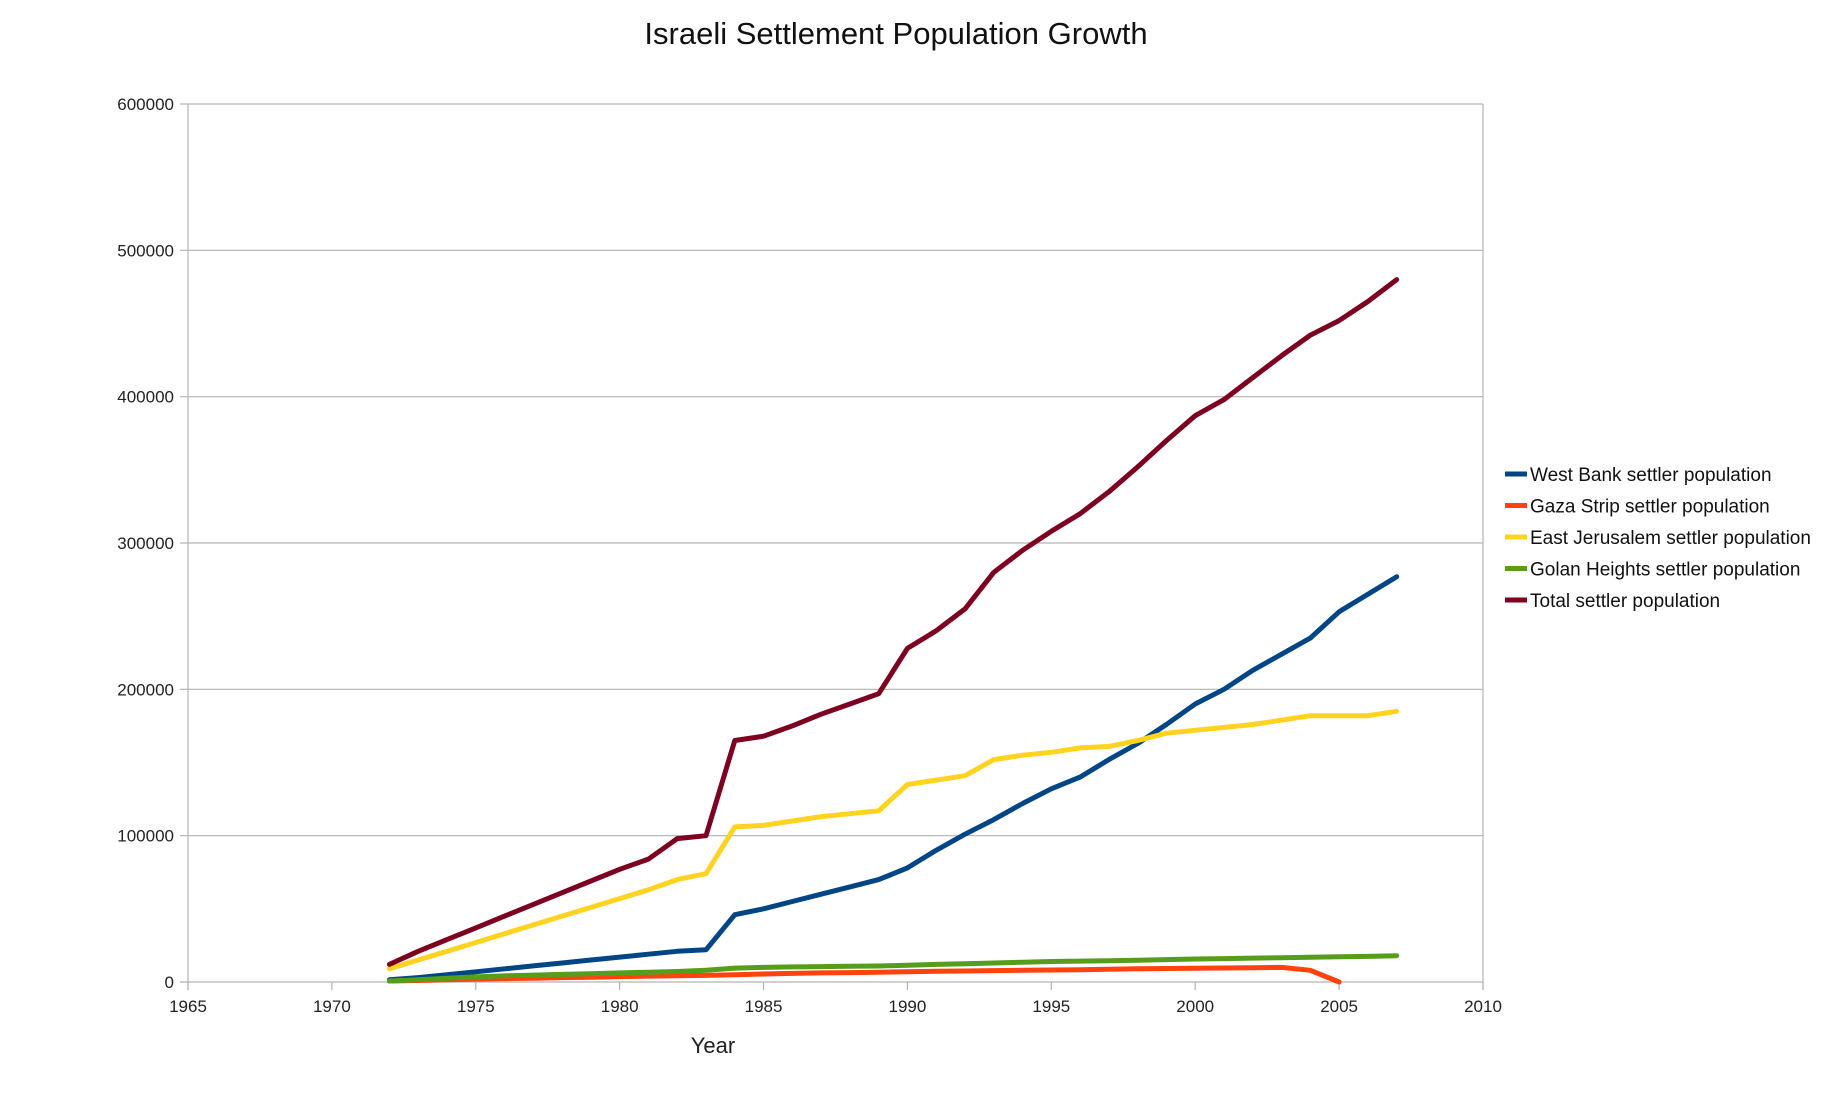 This screenshot has height=1101, width=1839. I want to click on legend-label-0: West Bank settler population, so click(1651, 475).